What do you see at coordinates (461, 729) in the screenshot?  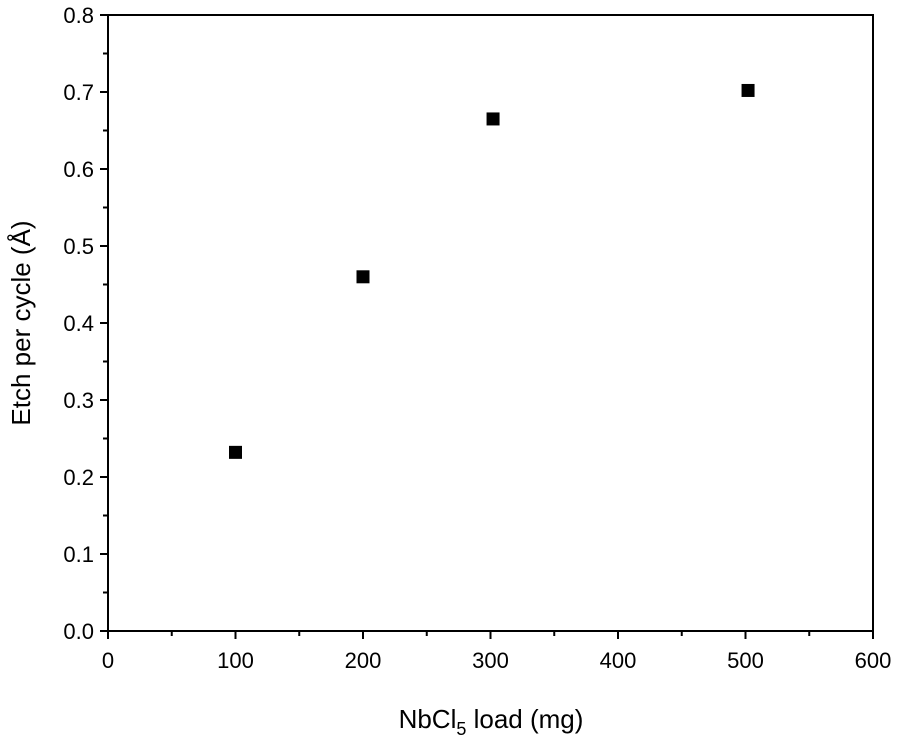 I see `x-axis-title-subscript: 5` at bounding box center [461, 729].